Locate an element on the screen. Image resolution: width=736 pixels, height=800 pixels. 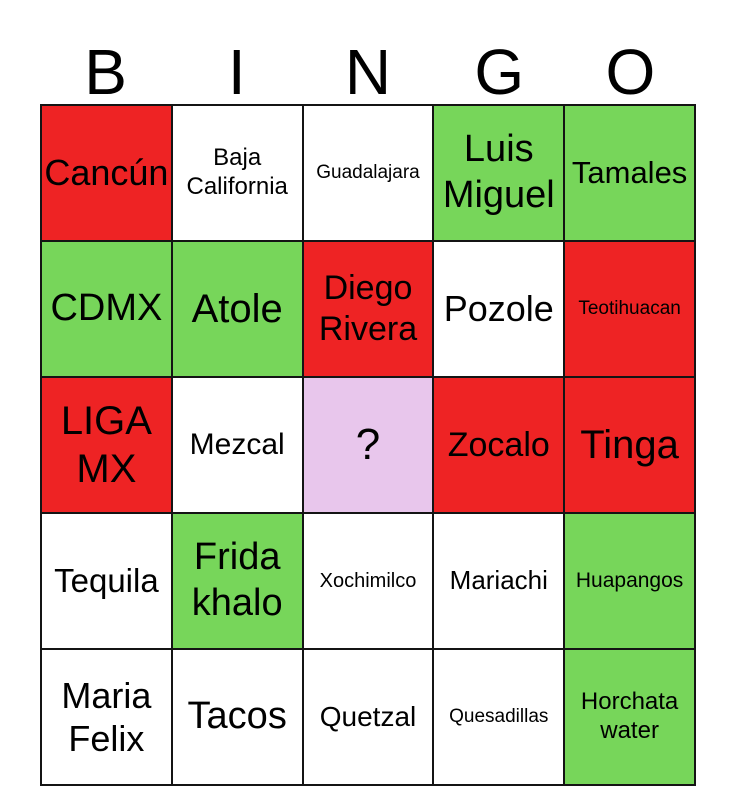
bingo-cell: Diego Rivera is located at coordinates (368, 309).